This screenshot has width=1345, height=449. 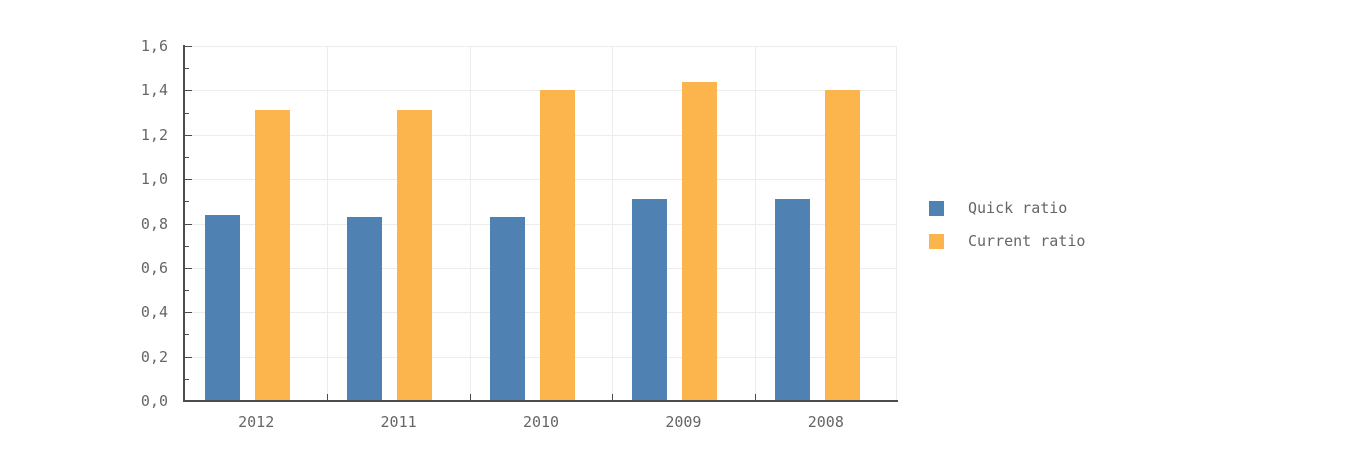 I want to click on bar-current-ratio-2008, so click(x=842, y=245).